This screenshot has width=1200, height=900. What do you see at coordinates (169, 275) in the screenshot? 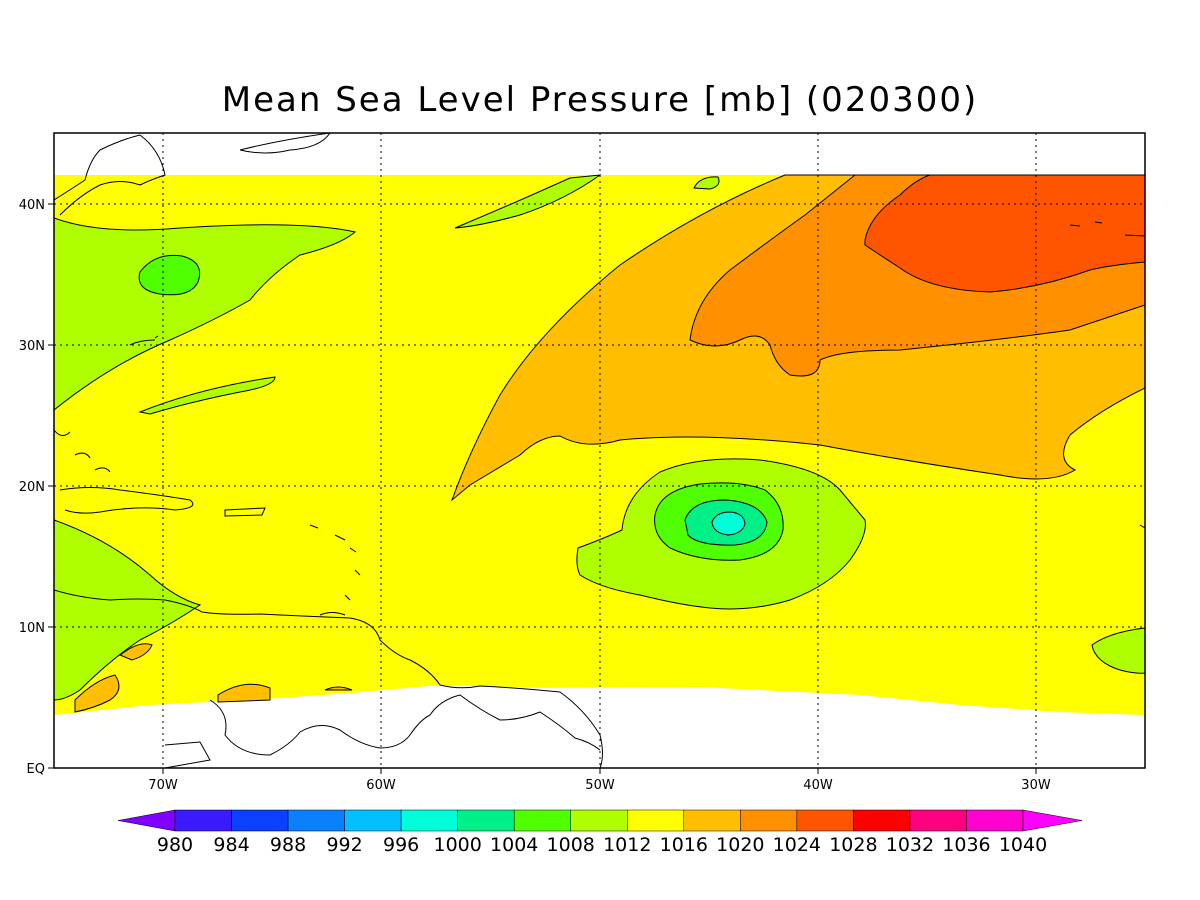
I see `band-1004-1008-west` at bounding box center [169, 275].